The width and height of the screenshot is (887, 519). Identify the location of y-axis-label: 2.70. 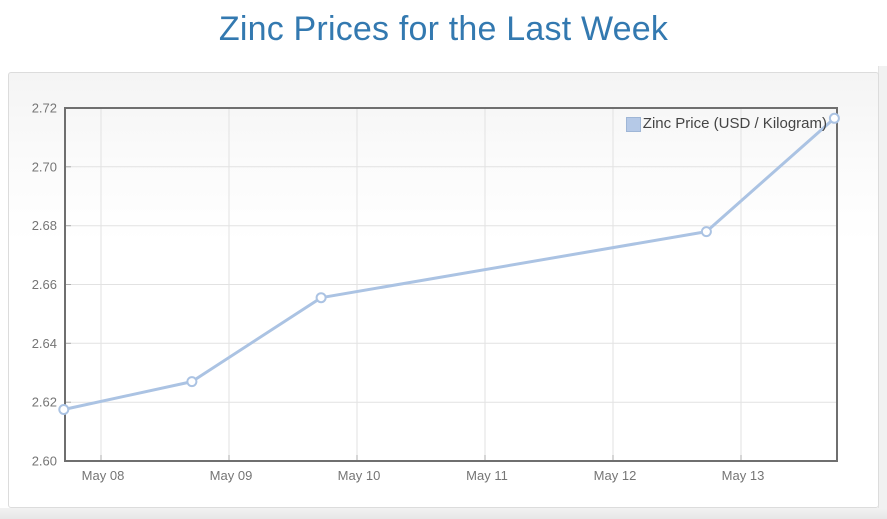
(44, 166).